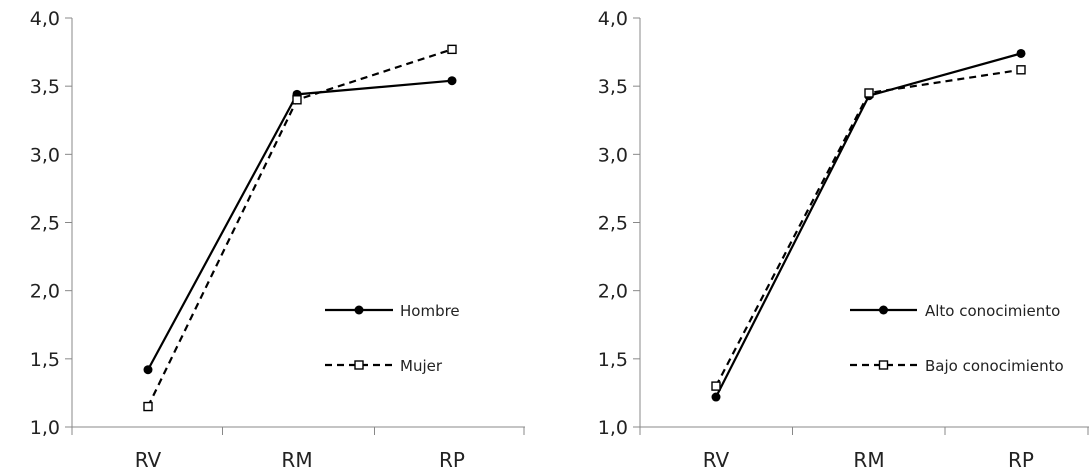  I want to click on chart-1-y-tick-label: 1,0, so click(45, 428).